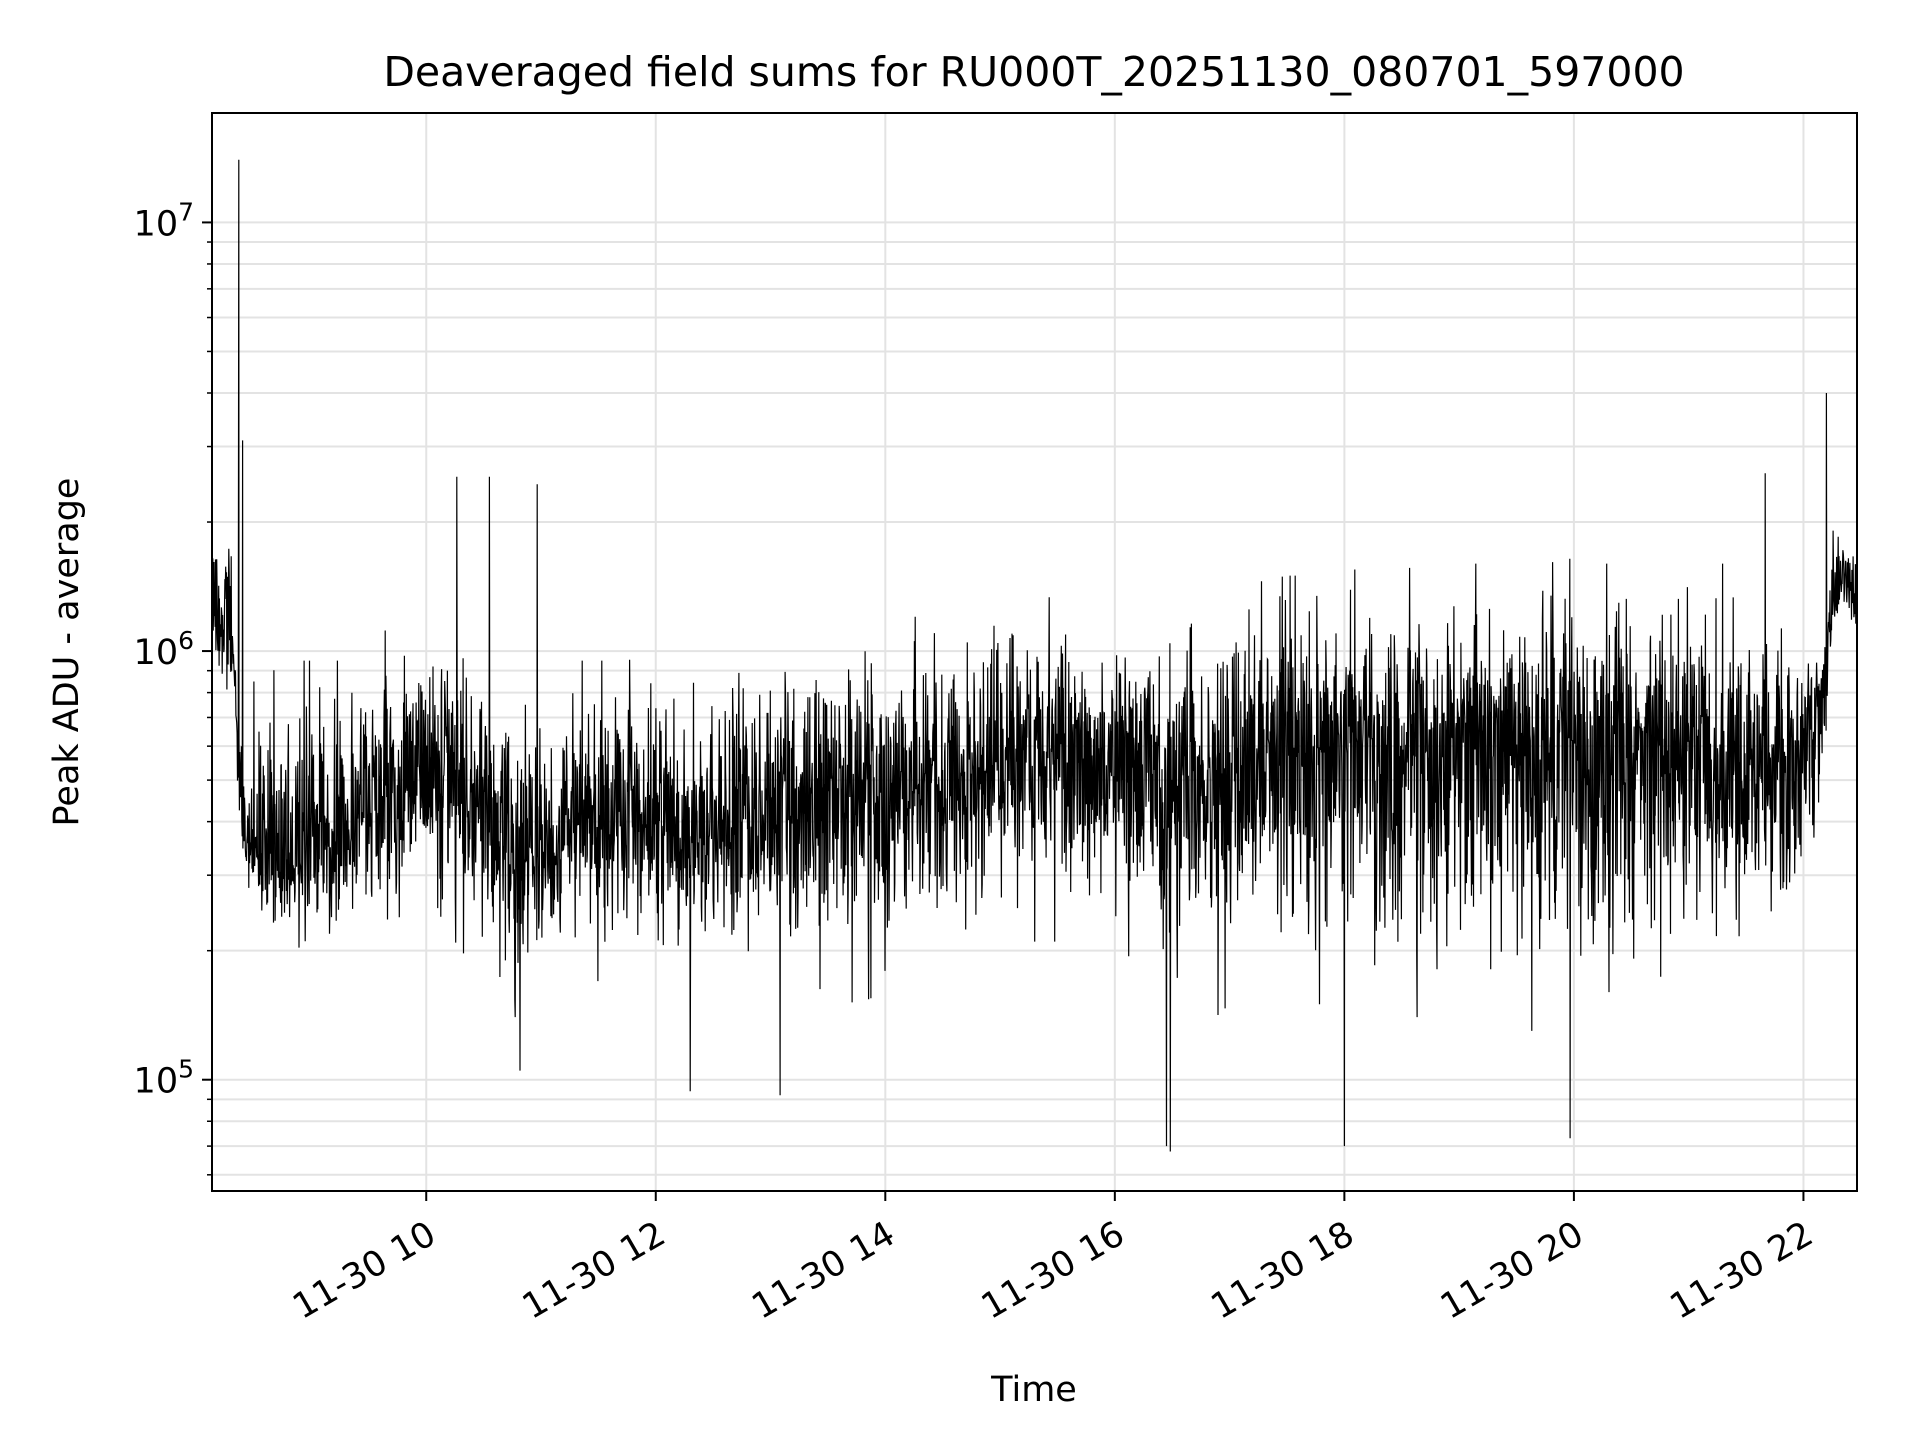 The width and height of the screenshot is (1920, 1440). Describe the element at coordinates (164, 1078) in the screenshot. I see `y-tick-label: 10⁵` at that location.